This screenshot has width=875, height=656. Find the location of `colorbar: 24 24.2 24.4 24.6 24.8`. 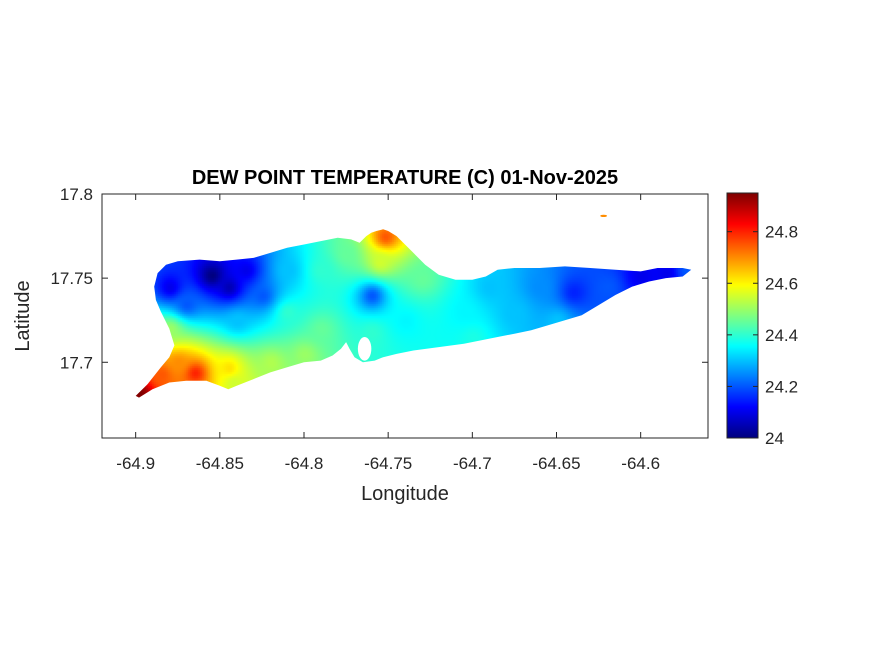

colorbar: 24 24.2 24.4 24.6 24.8 is located at coordinates (762, 320).